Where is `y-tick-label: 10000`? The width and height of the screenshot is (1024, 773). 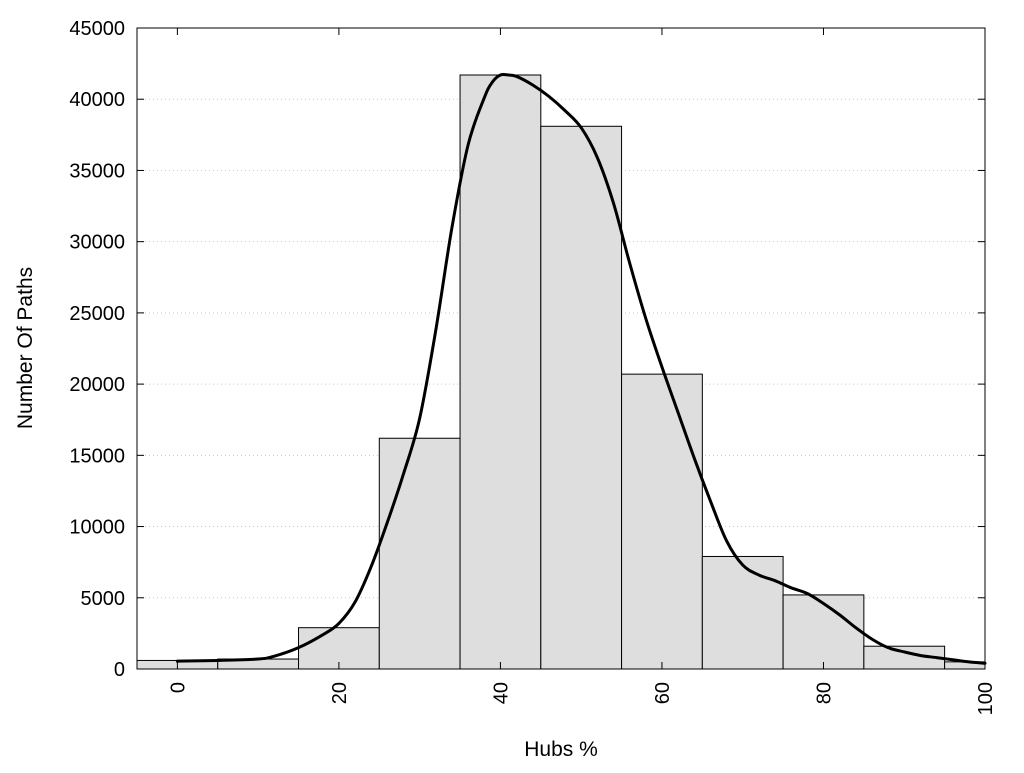 y-tick-label: 10000 is located at coordinates (97, 528).